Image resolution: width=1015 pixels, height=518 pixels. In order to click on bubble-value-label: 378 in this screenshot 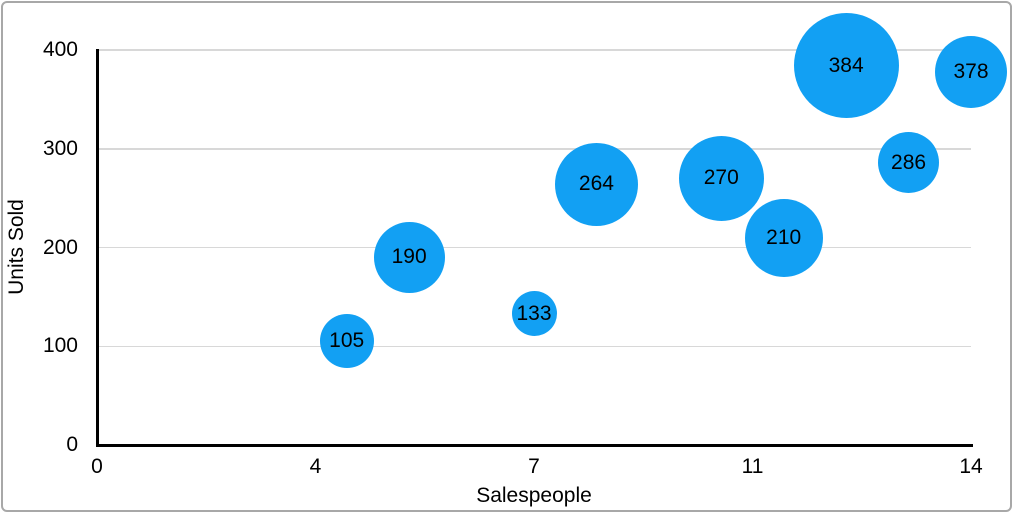, I will do `click(971, 71)`.